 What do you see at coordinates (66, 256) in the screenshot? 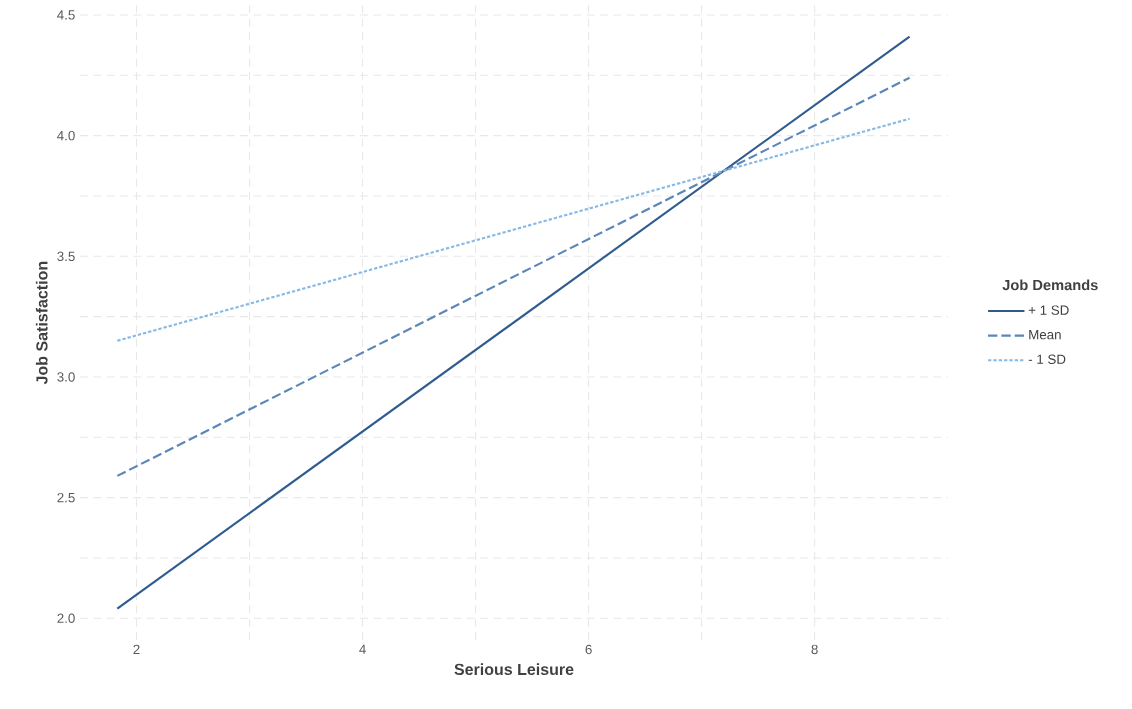
I see `y-tick-label: 3.5` at bounding box center [66, 256].